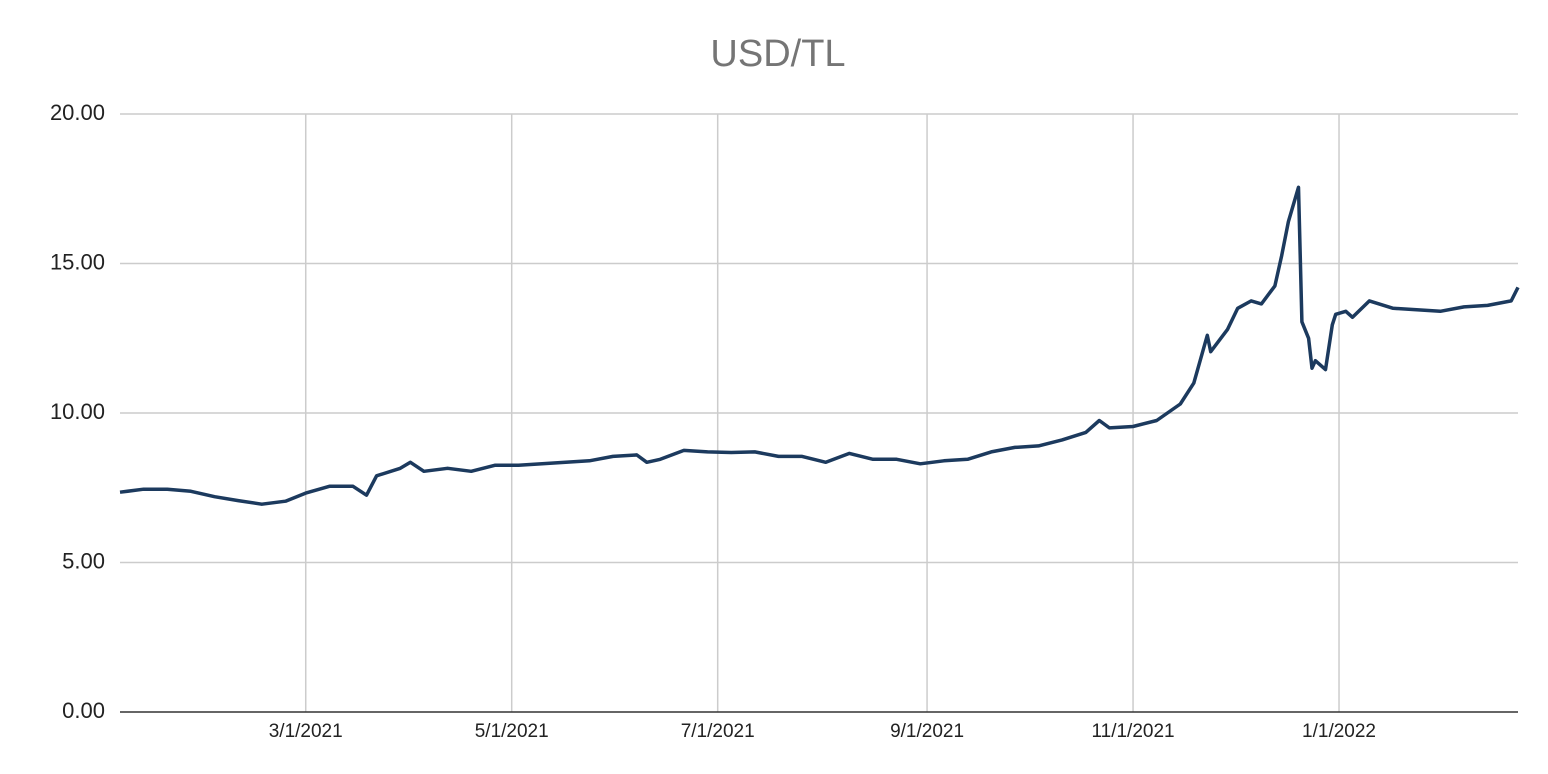 This screenshot has height=774, width=1548. Describe the element at coordinates (1132, 731) in the screenshot. I see `x-tick-label: 11/1/2021` at that location.